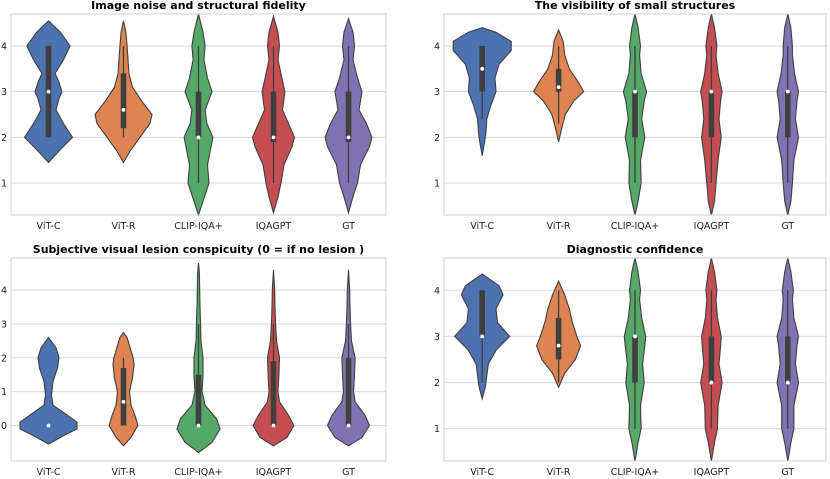 This screenshot has width=830, height=479. Describe the element at coordinates (4, 426) in the screenshot. I see `y-tick-label: 0` at that location.